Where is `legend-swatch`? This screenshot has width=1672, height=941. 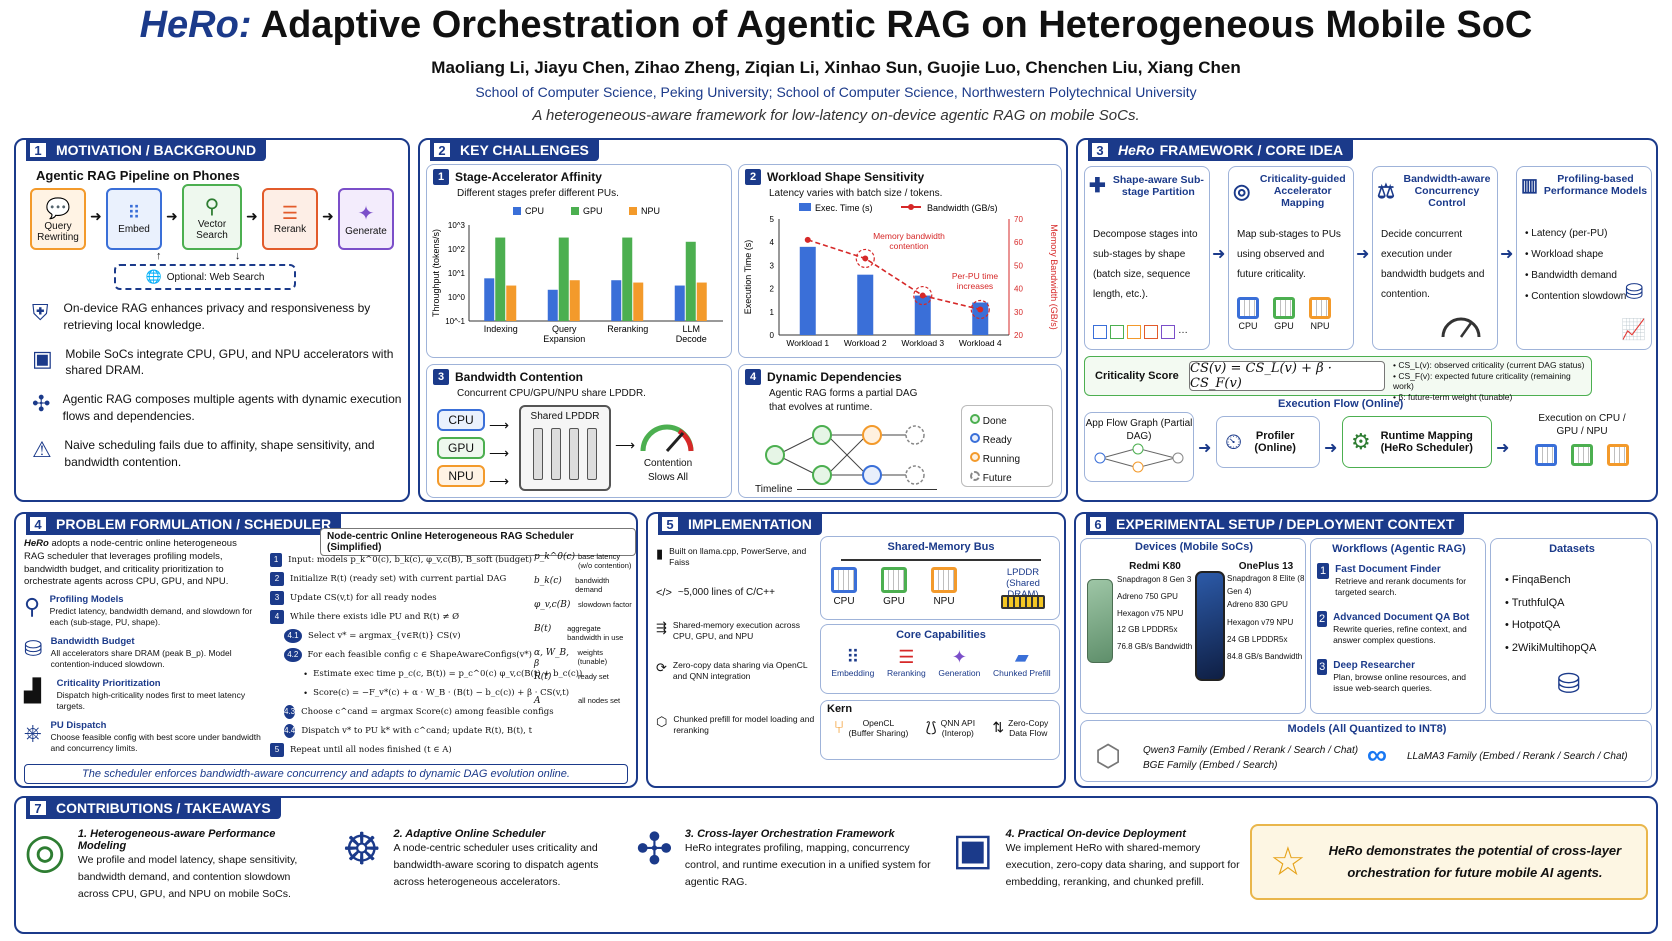 legend-swatch is located at coordinates (633, 211).